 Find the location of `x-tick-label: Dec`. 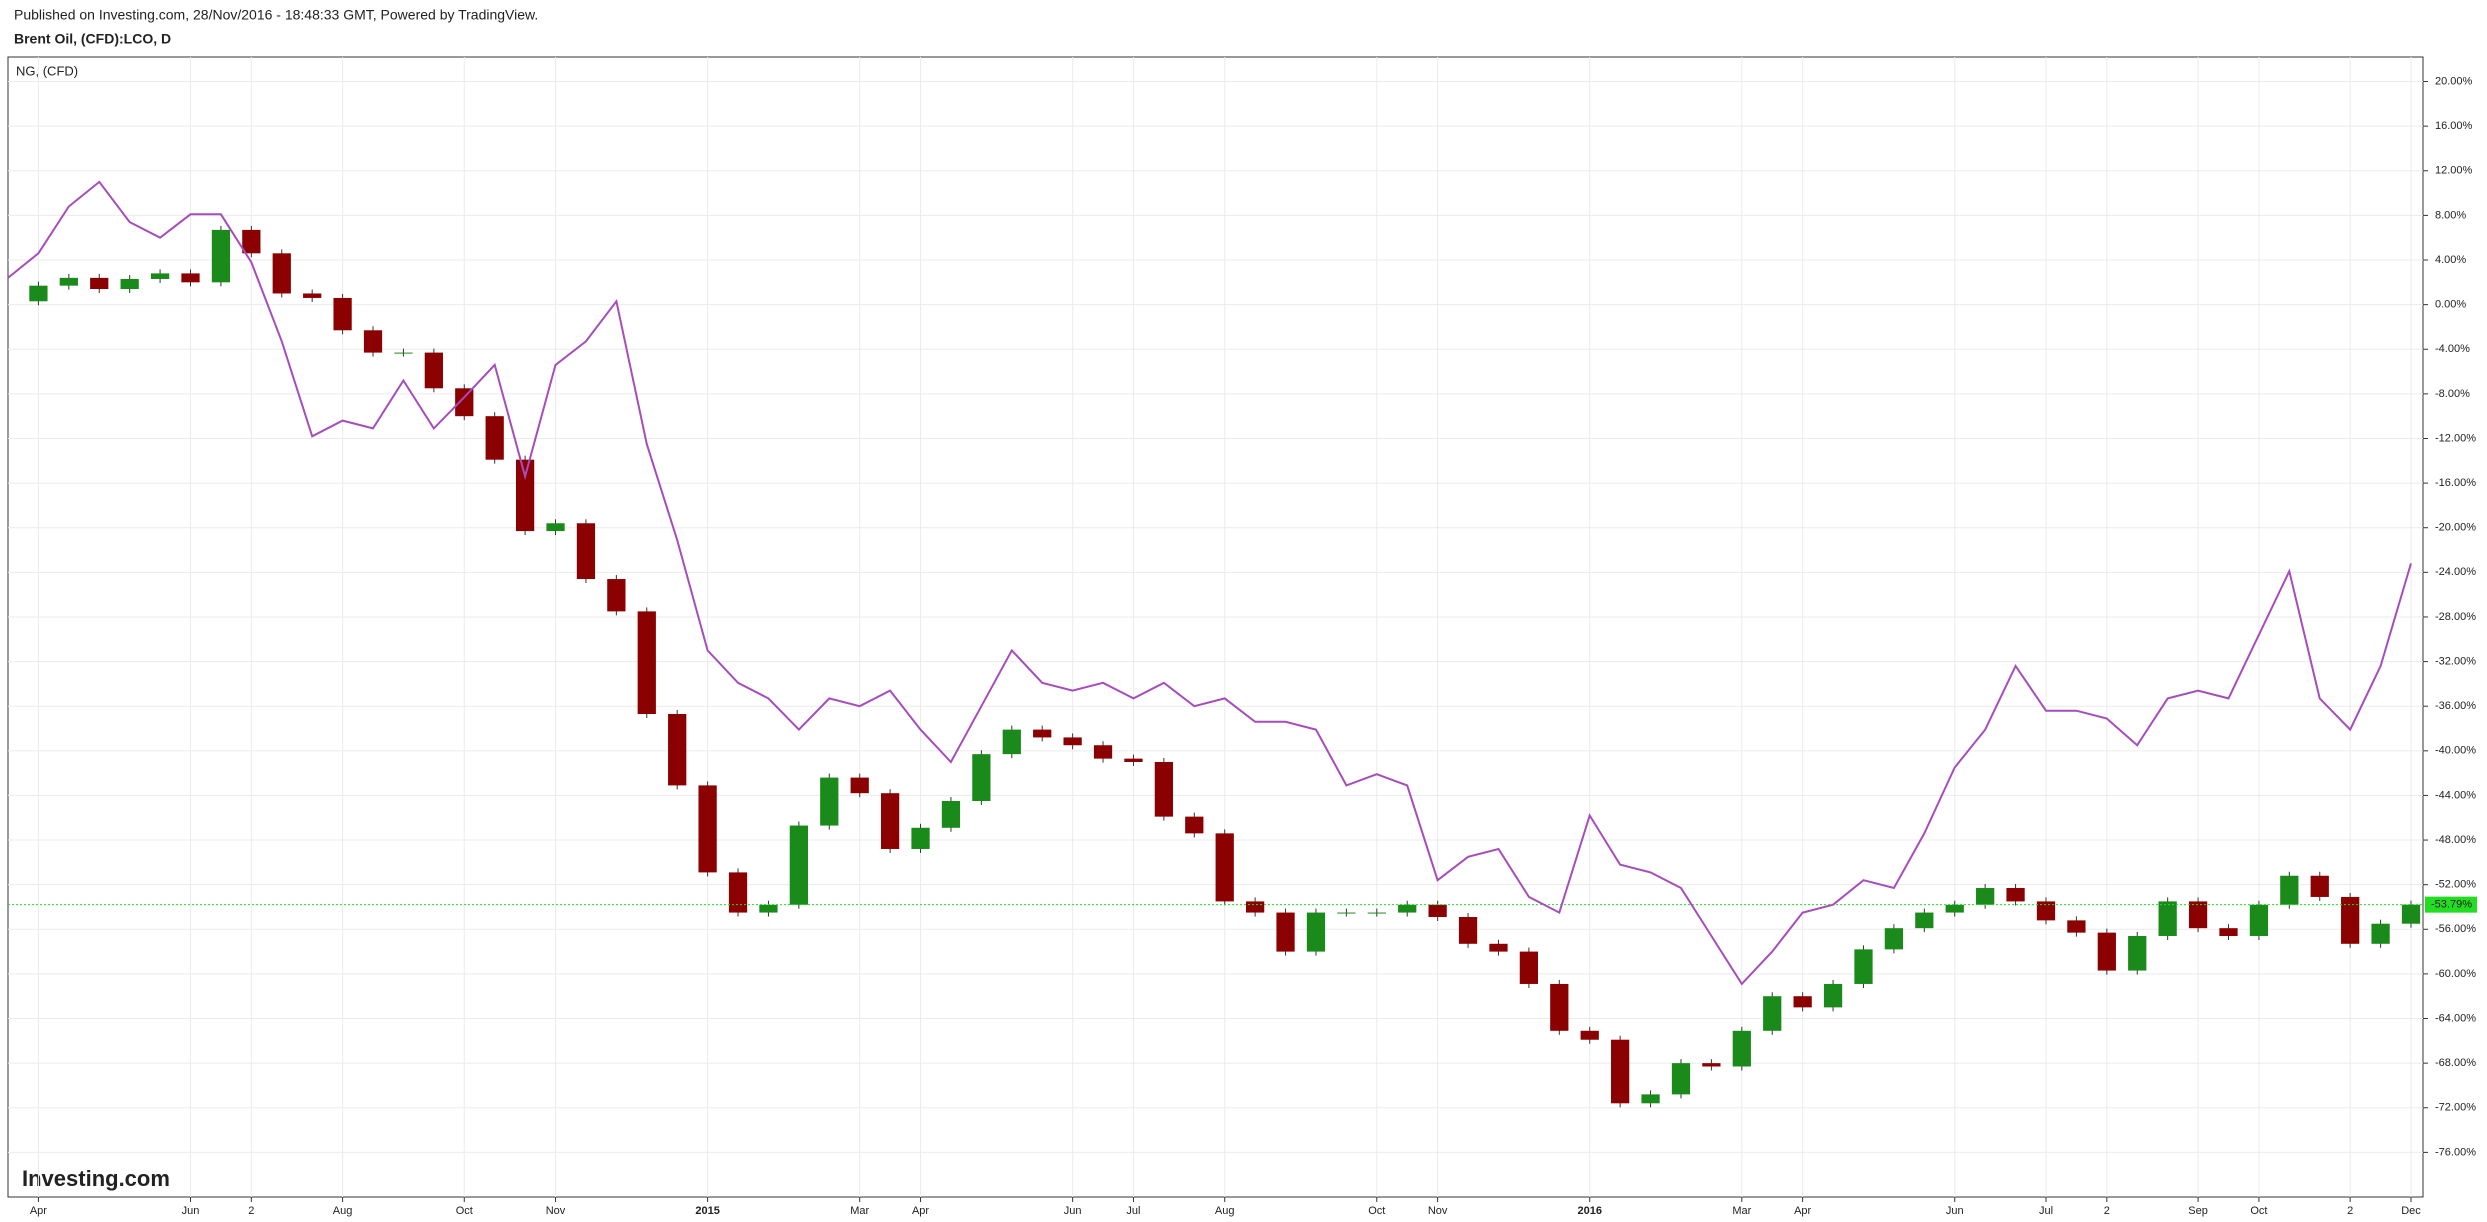

x-tick-label: Dec is located at coordinates (2411, 1211).